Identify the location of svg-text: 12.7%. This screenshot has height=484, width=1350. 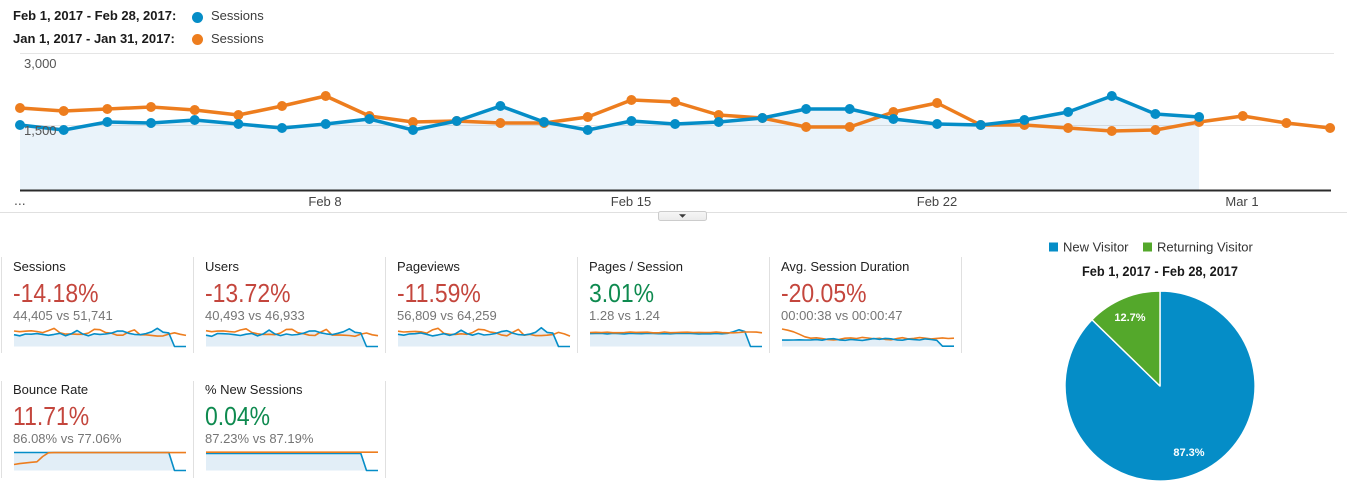
(1129, 318).